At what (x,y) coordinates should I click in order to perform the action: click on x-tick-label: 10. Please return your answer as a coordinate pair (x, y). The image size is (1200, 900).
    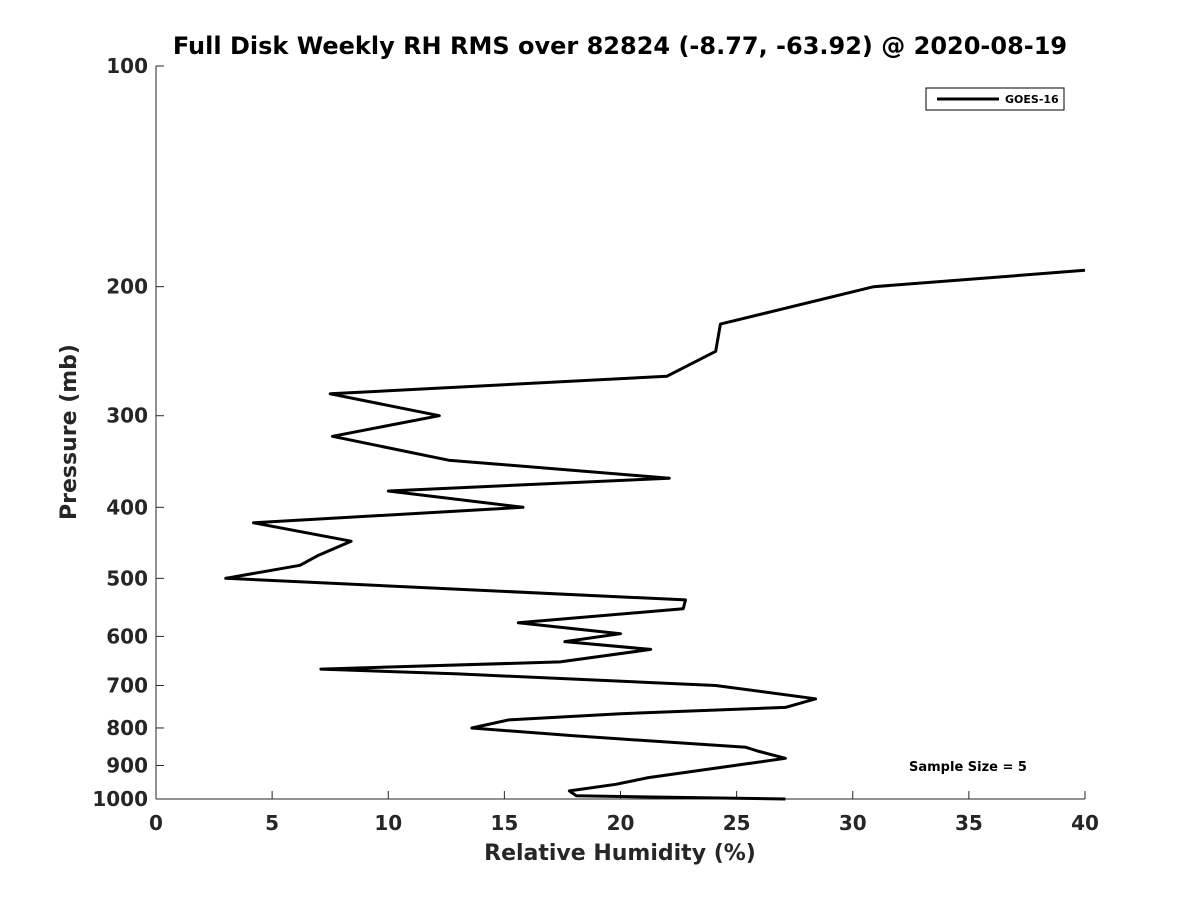
    Looking at the image, I should click on (388, 823).